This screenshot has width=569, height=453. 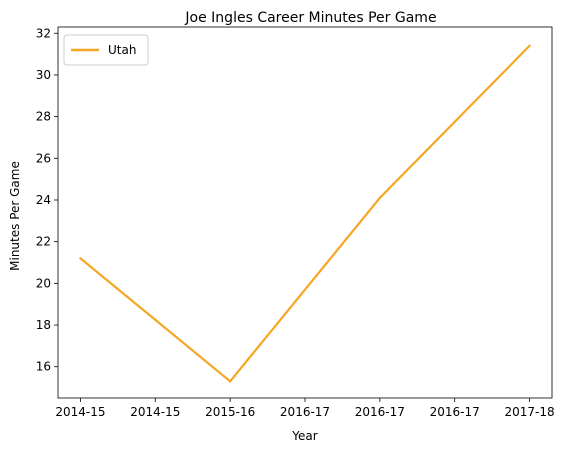 I want to click on y-tick-label-28: 28, so click(x=43, y=117).